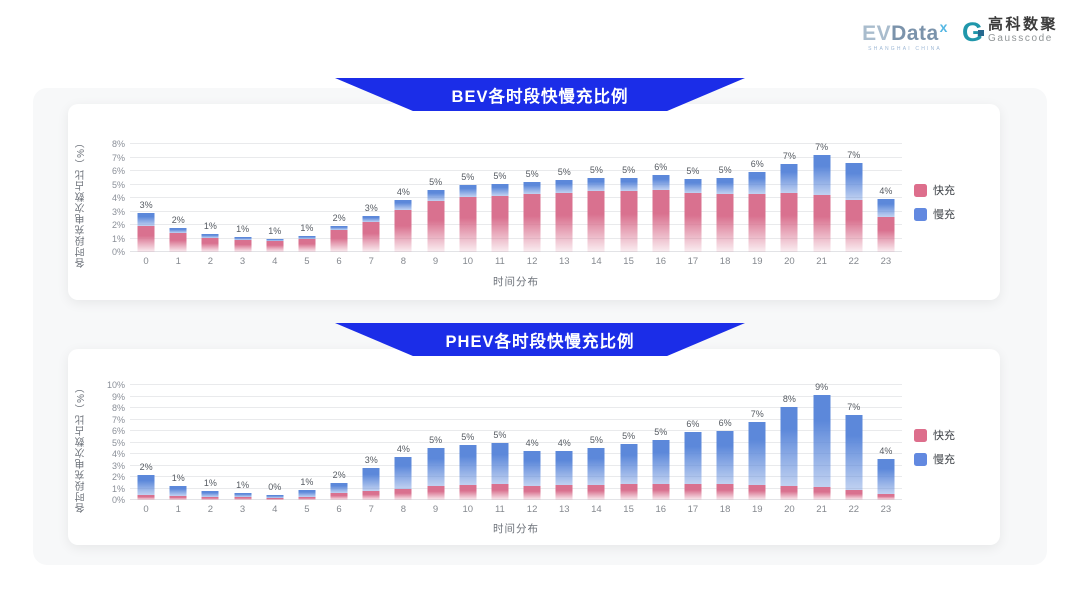  What do you see at coordinates (954, 447) in the screenshot?
I see `phev-legend: 快充 慢充` at bounding box center [954, 447].